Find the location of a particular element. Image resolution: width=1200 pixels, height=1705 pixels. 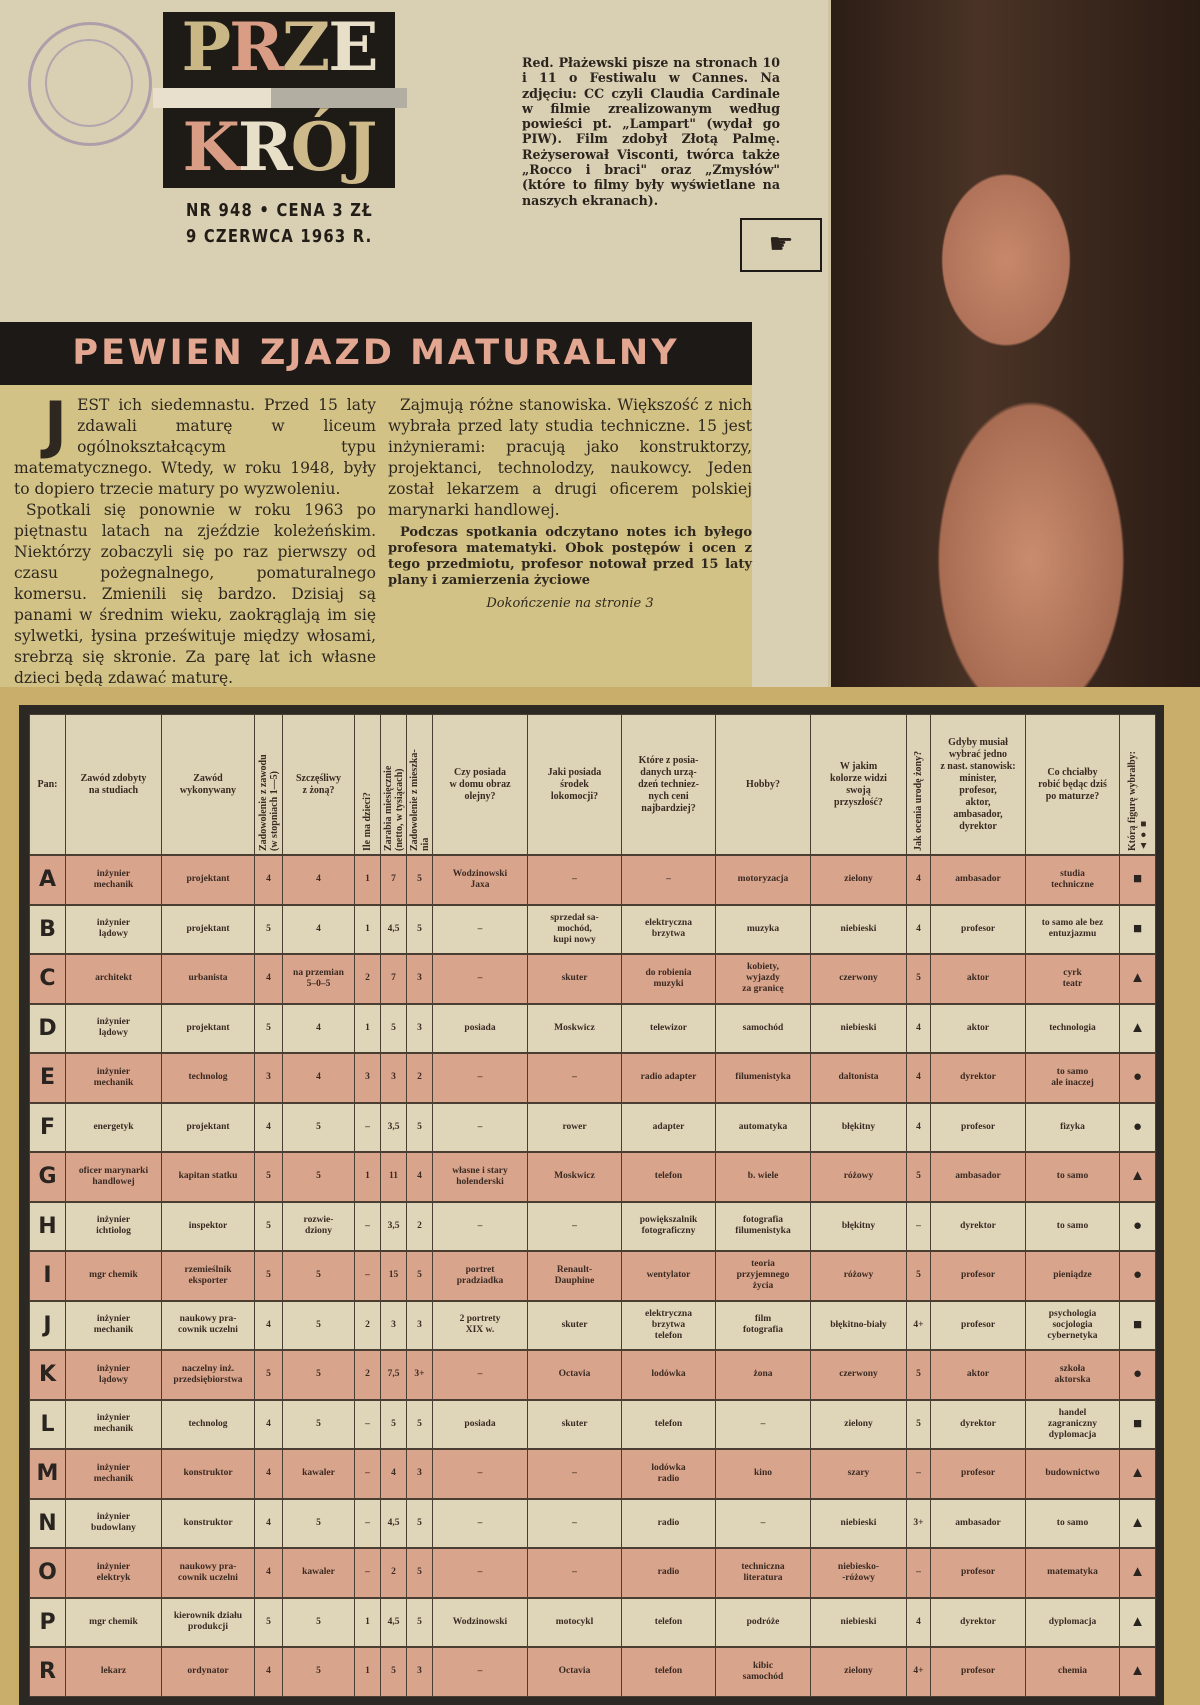

column-header: Zawód zdobyty na studiach is located at coordinates (113, 785).